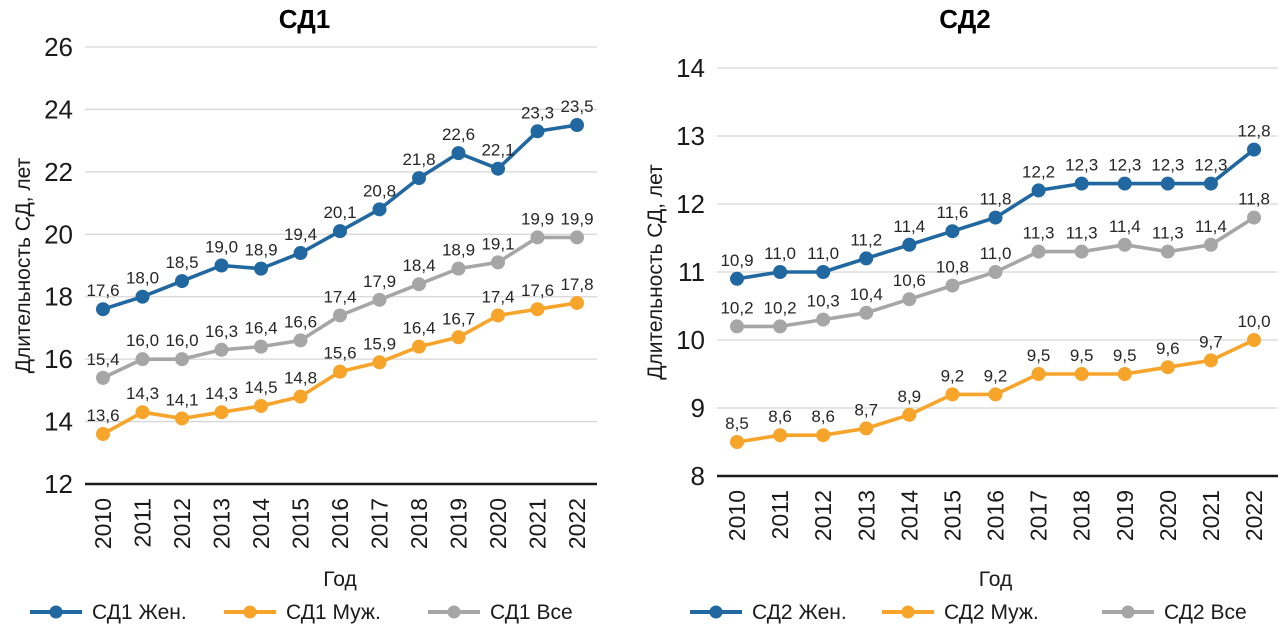 This screenshot has width=1280, height=633. What do you see at coordinates (418, 328) in the screenshot?
I see `data-label: 16,4` at bounding box center [418, 328].